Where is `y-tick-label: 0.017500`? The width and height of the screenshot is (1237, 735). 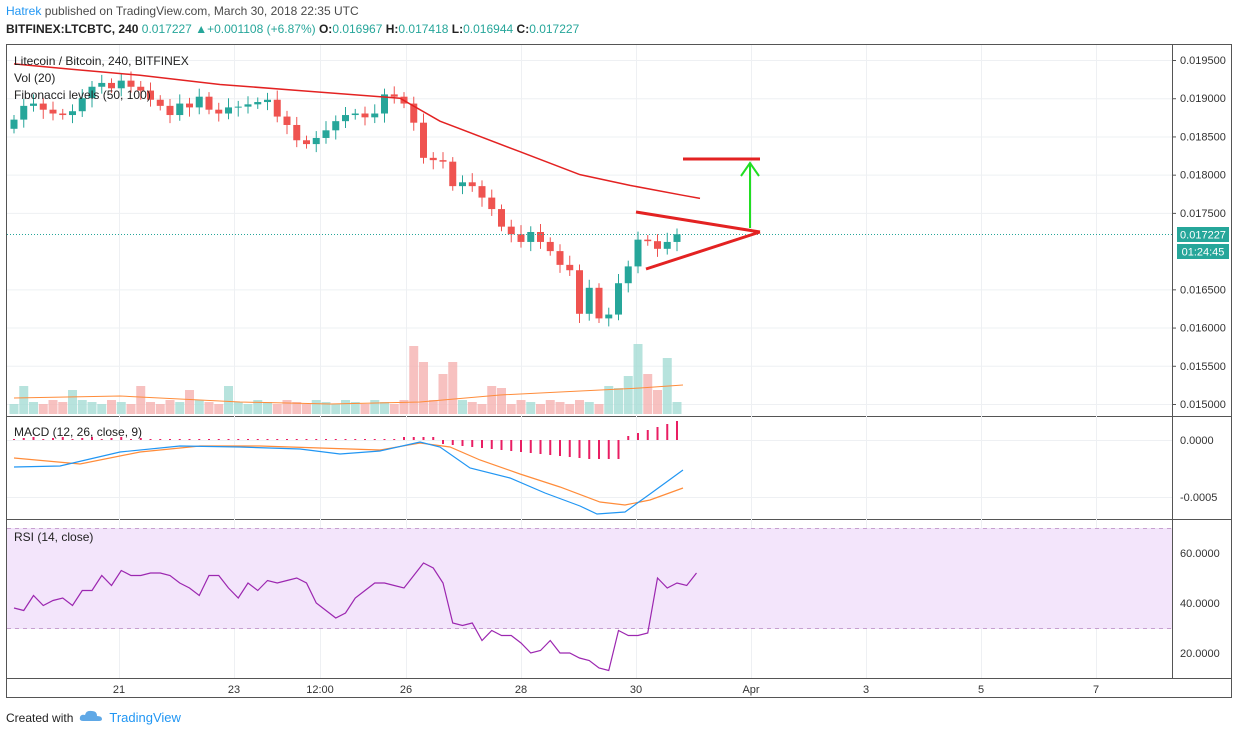
y-tick-label: 0.017500 is located at coordinates (1203, 214).